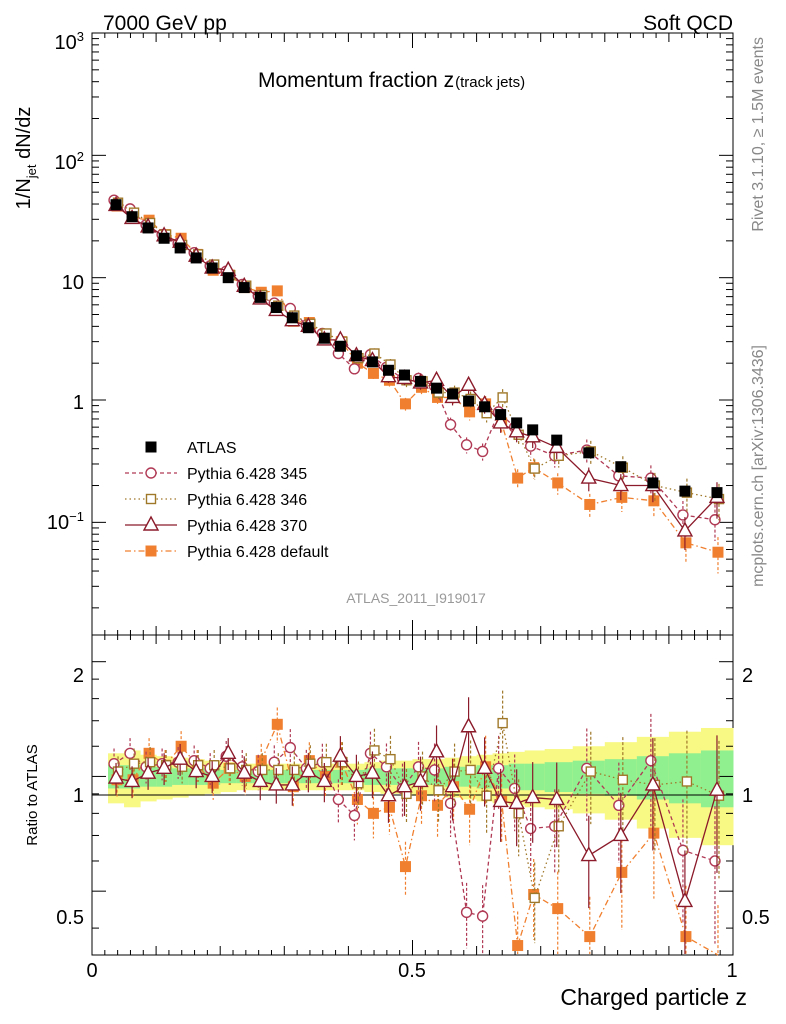  Describe the element at coordinates (69, 161) in the screenshot. I see `y-tick-label-100: 10²` at that location.